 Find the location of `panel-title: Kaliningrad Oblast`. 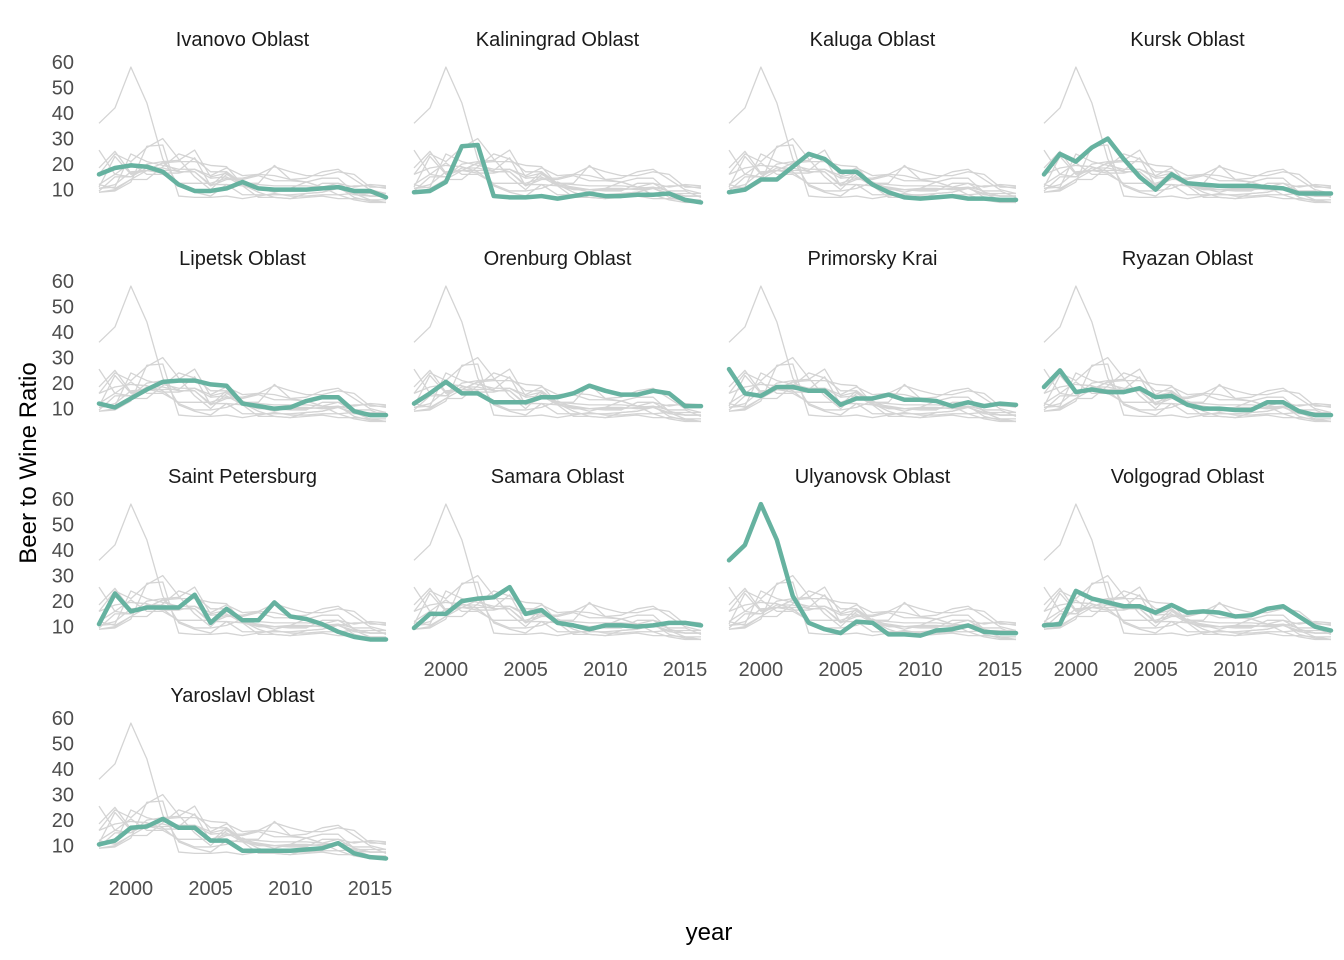

panel-title: Kaliningrad Oblast is located at coordinates (558, 40).